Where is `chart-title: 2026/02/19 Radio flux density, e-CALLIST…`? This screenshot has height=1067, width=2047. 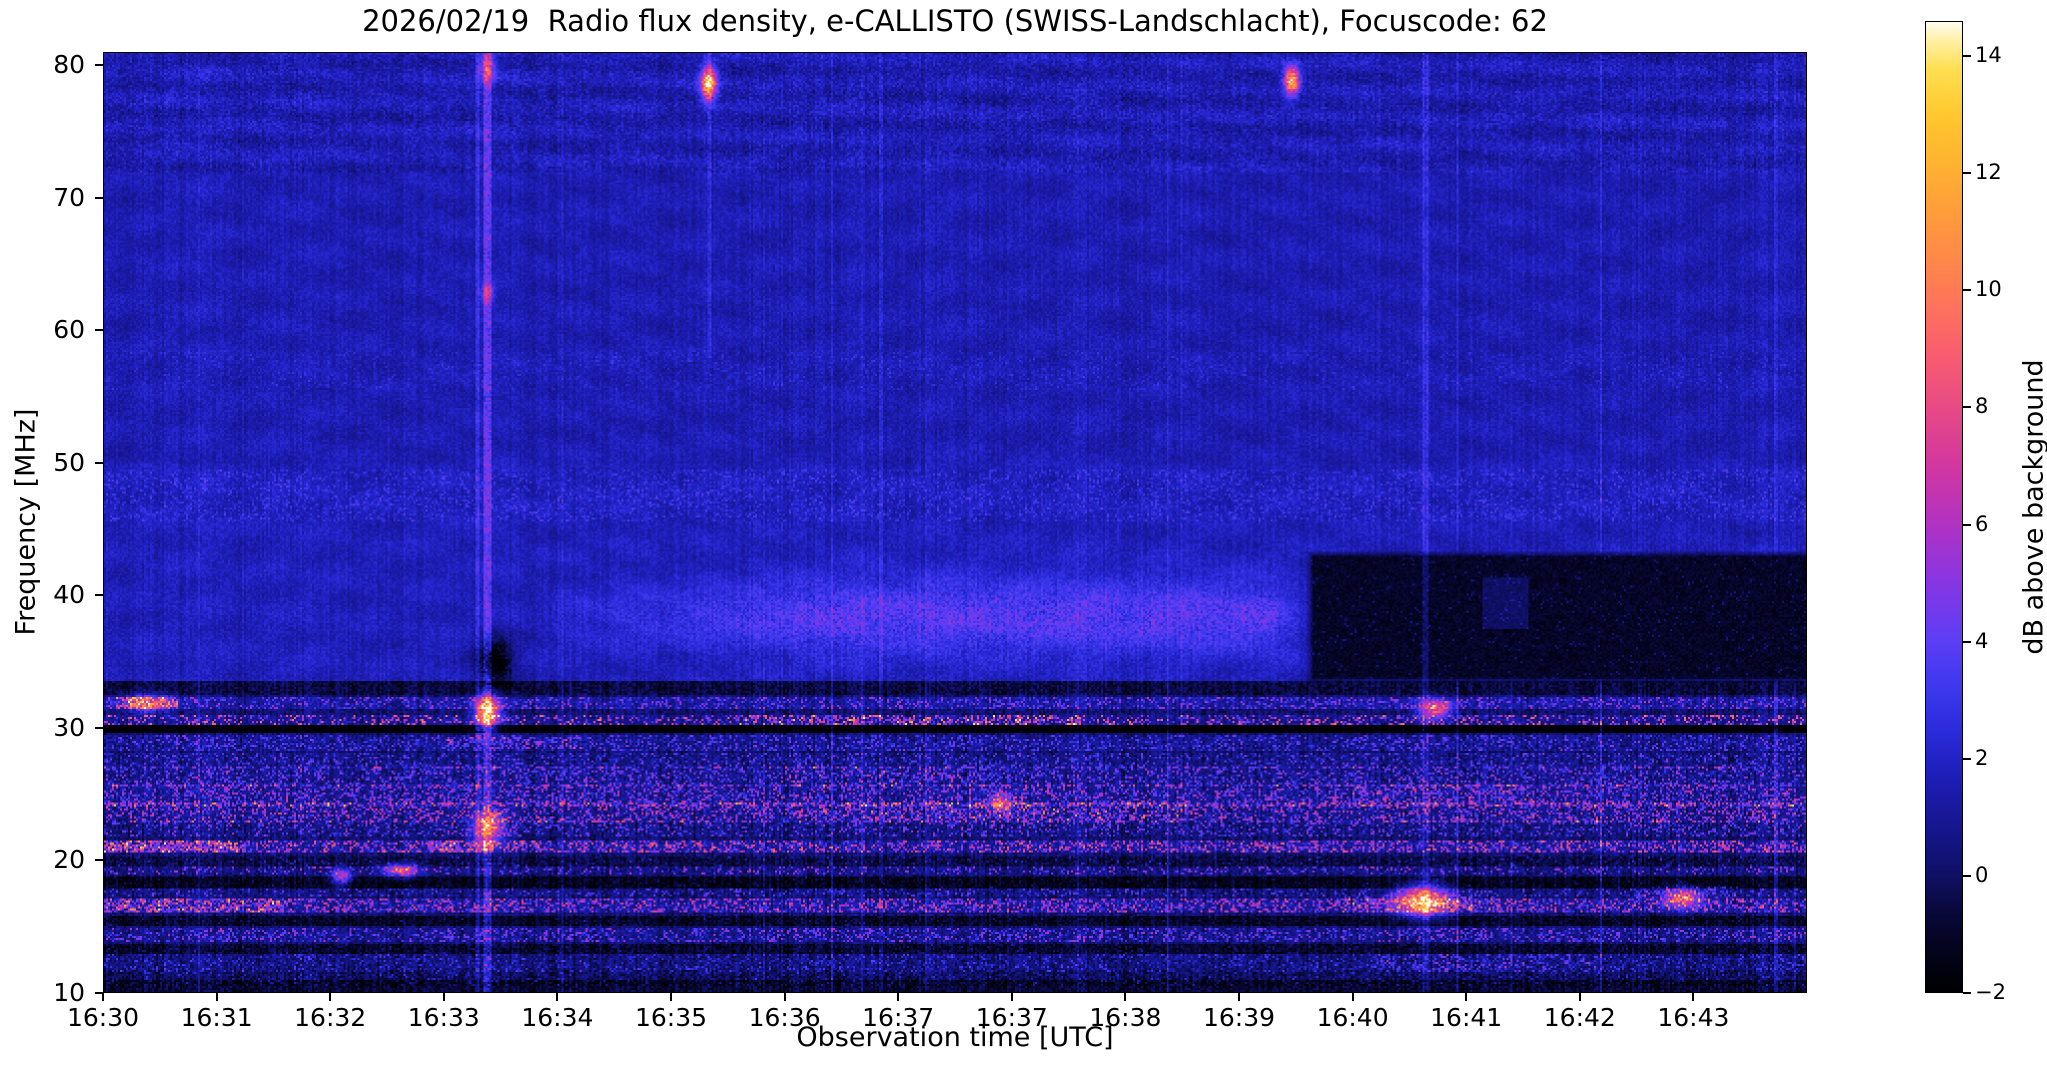
chart-title: 2026/02/19 Radio flux density, e-CALLIST… is located at coordinates (955, 21).